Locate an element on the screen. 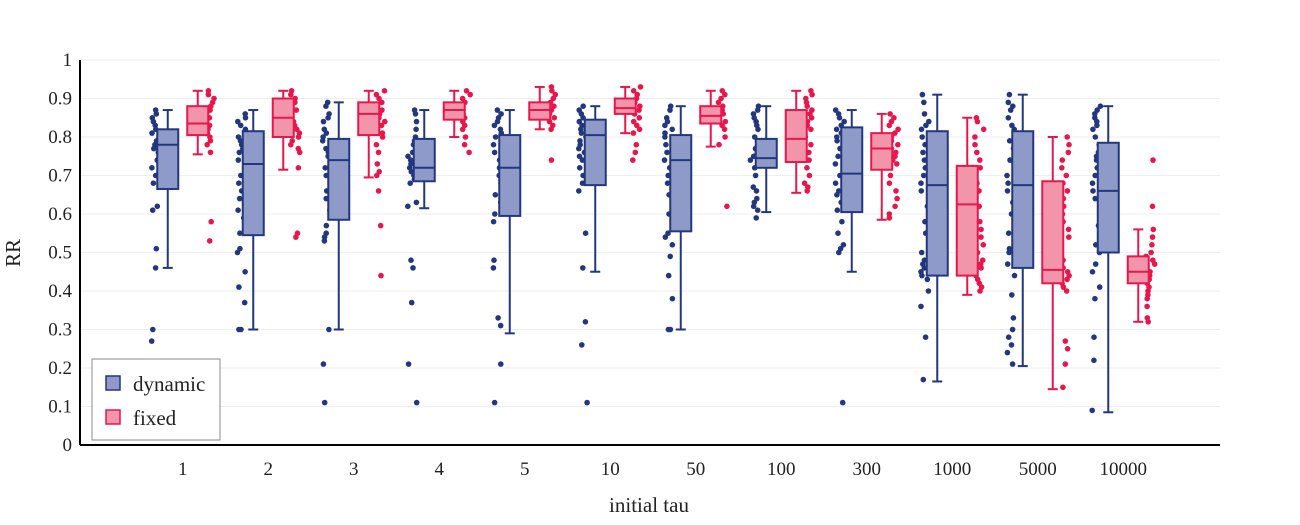  y-tick-label-8: 0.8 is located at coordinates (60, 137).